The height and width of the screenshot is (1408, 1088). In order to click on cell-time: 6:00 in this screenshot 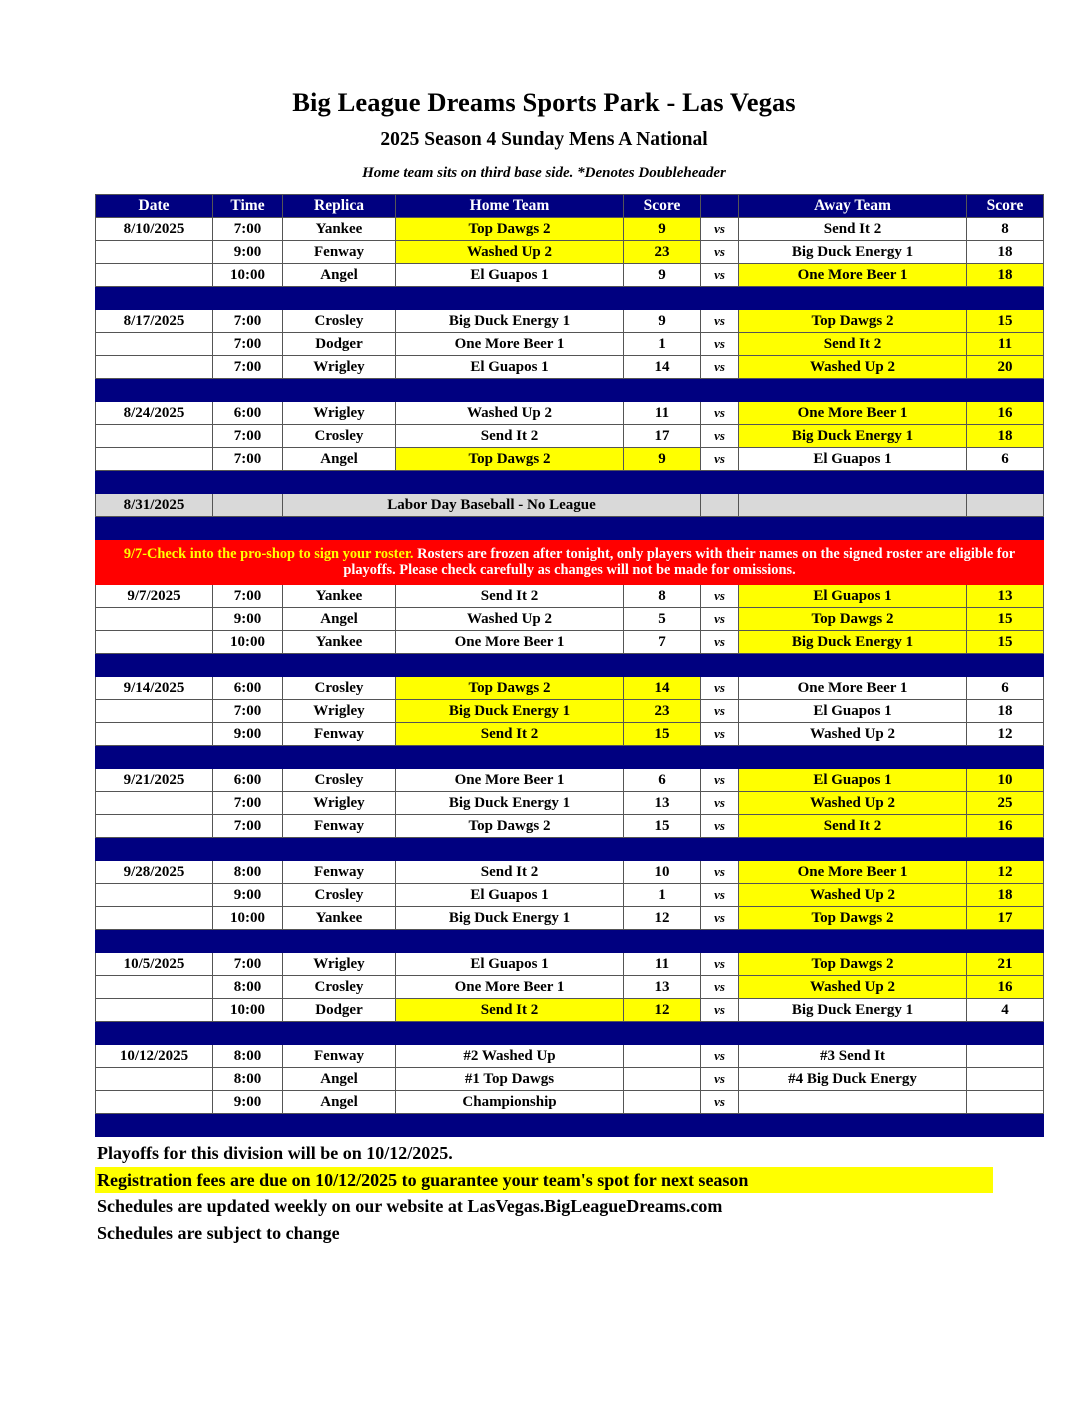, I will do `click(247, 780)`.